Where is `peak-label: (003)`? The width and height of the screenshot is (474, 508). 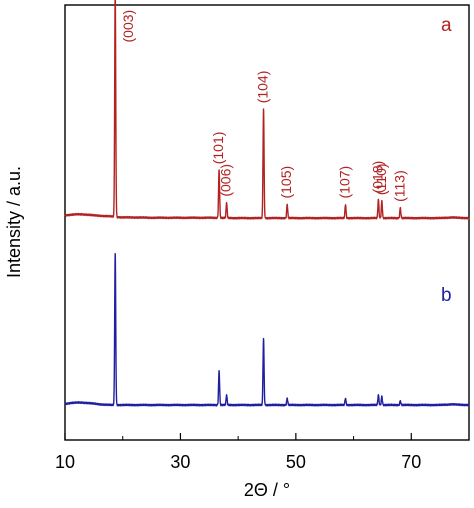
peak-label: (003) is located at coordinates (128, 26).